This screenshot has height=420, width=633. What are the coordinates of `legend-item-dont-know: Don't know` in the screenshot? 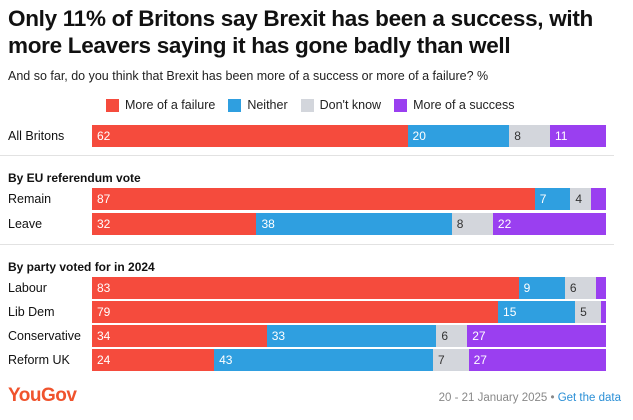 It's located at (341, 105).